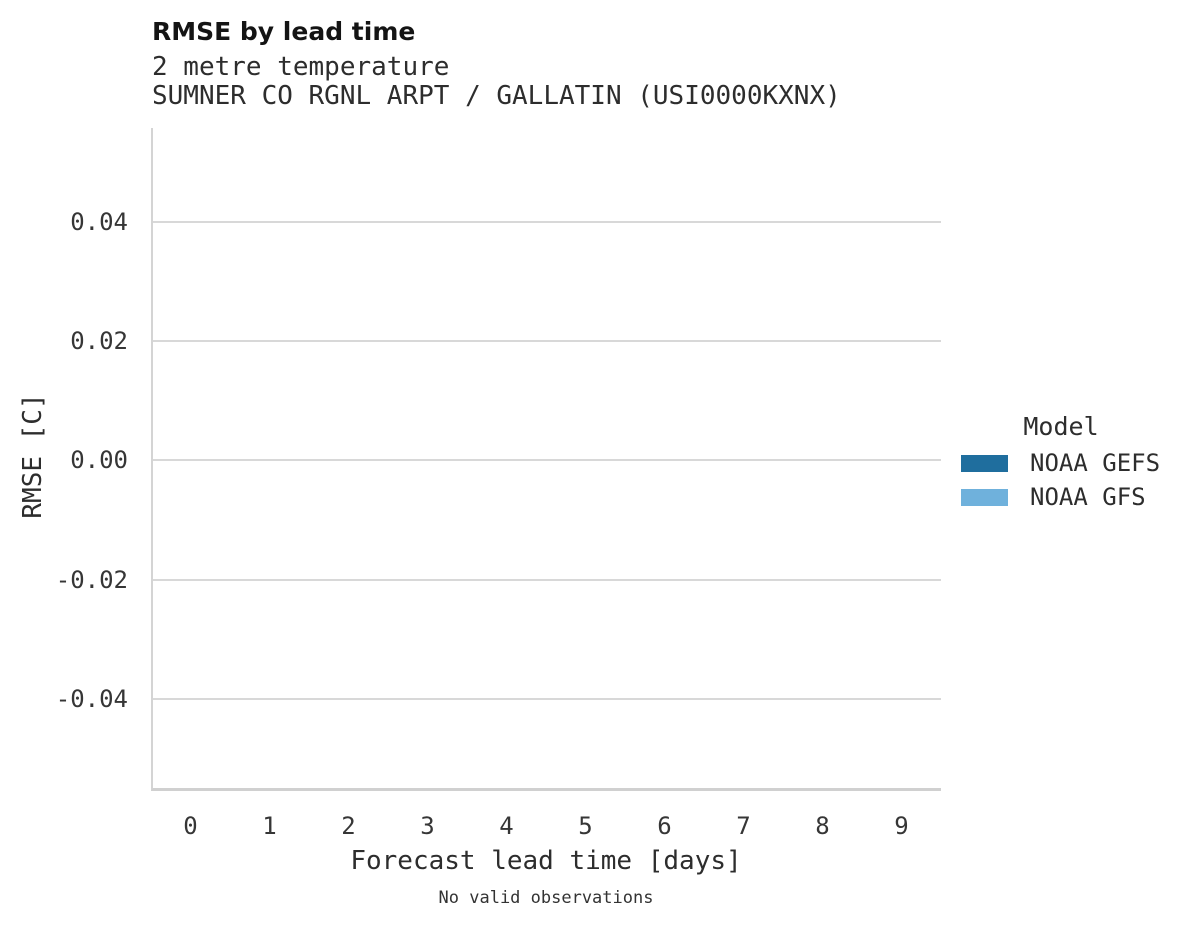 The height and width of the screenshot is (928, 1182). Describe the element at coordinates (91, 699) in the screenshot. I see `y-tick-label: -0.04` at that location.